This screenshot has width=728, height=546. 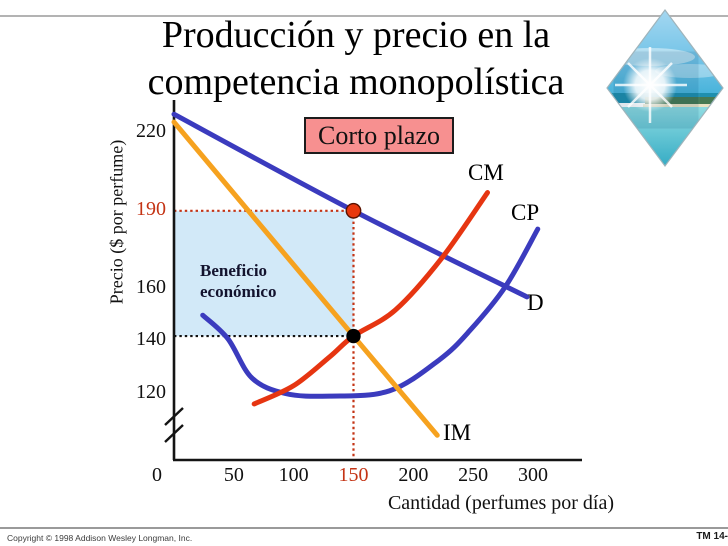 What do you see at coordinates (353, 210) in the screenshot?
I see `marker-price-on-demand` at bounding box center [353, 210].